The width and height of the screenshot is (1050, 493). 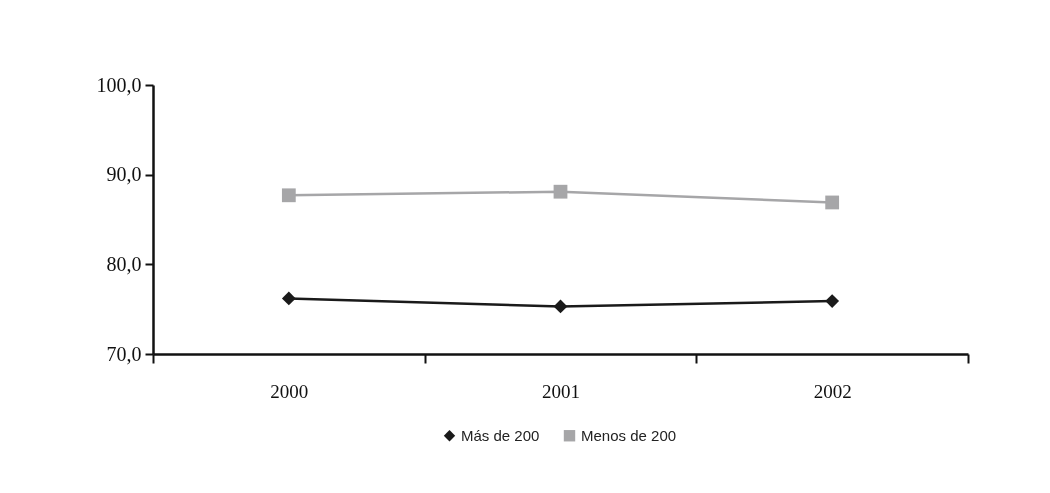 What do you see at coordinates (629, 435) in the screenshot?
I see `legend-label: Menos de 200` at bounding box center [629, 435].